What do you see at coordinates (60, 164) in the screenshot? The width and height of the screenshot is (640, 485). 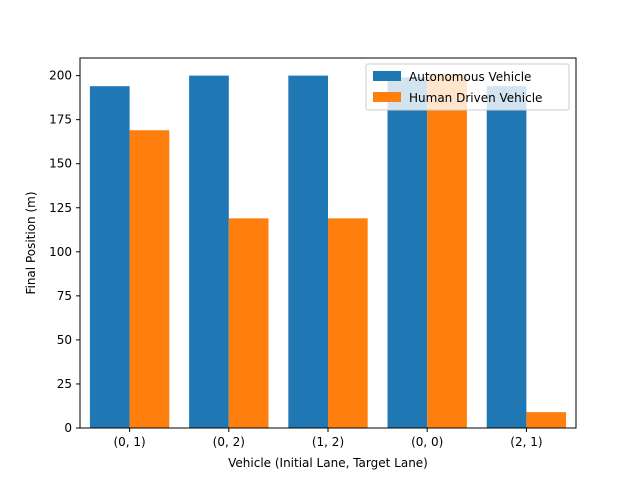 I see `y-tick-label-6: 150` at bounding box center [60, 164].